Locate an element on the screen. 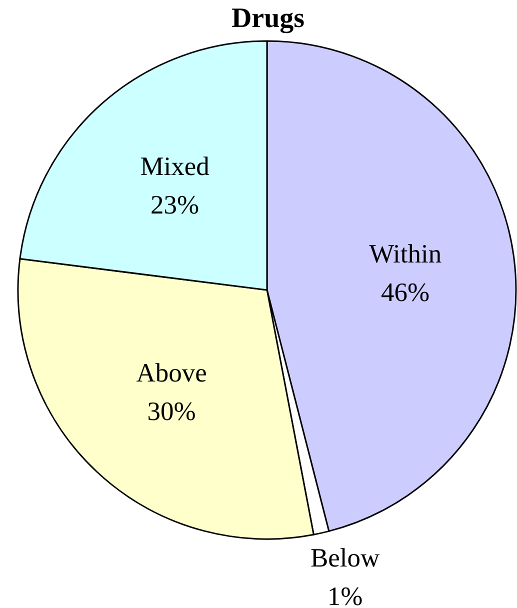 Image resolution: width=517 pixels, height=608 pixels. data-label: 30% is located at coordinates (171, 411).